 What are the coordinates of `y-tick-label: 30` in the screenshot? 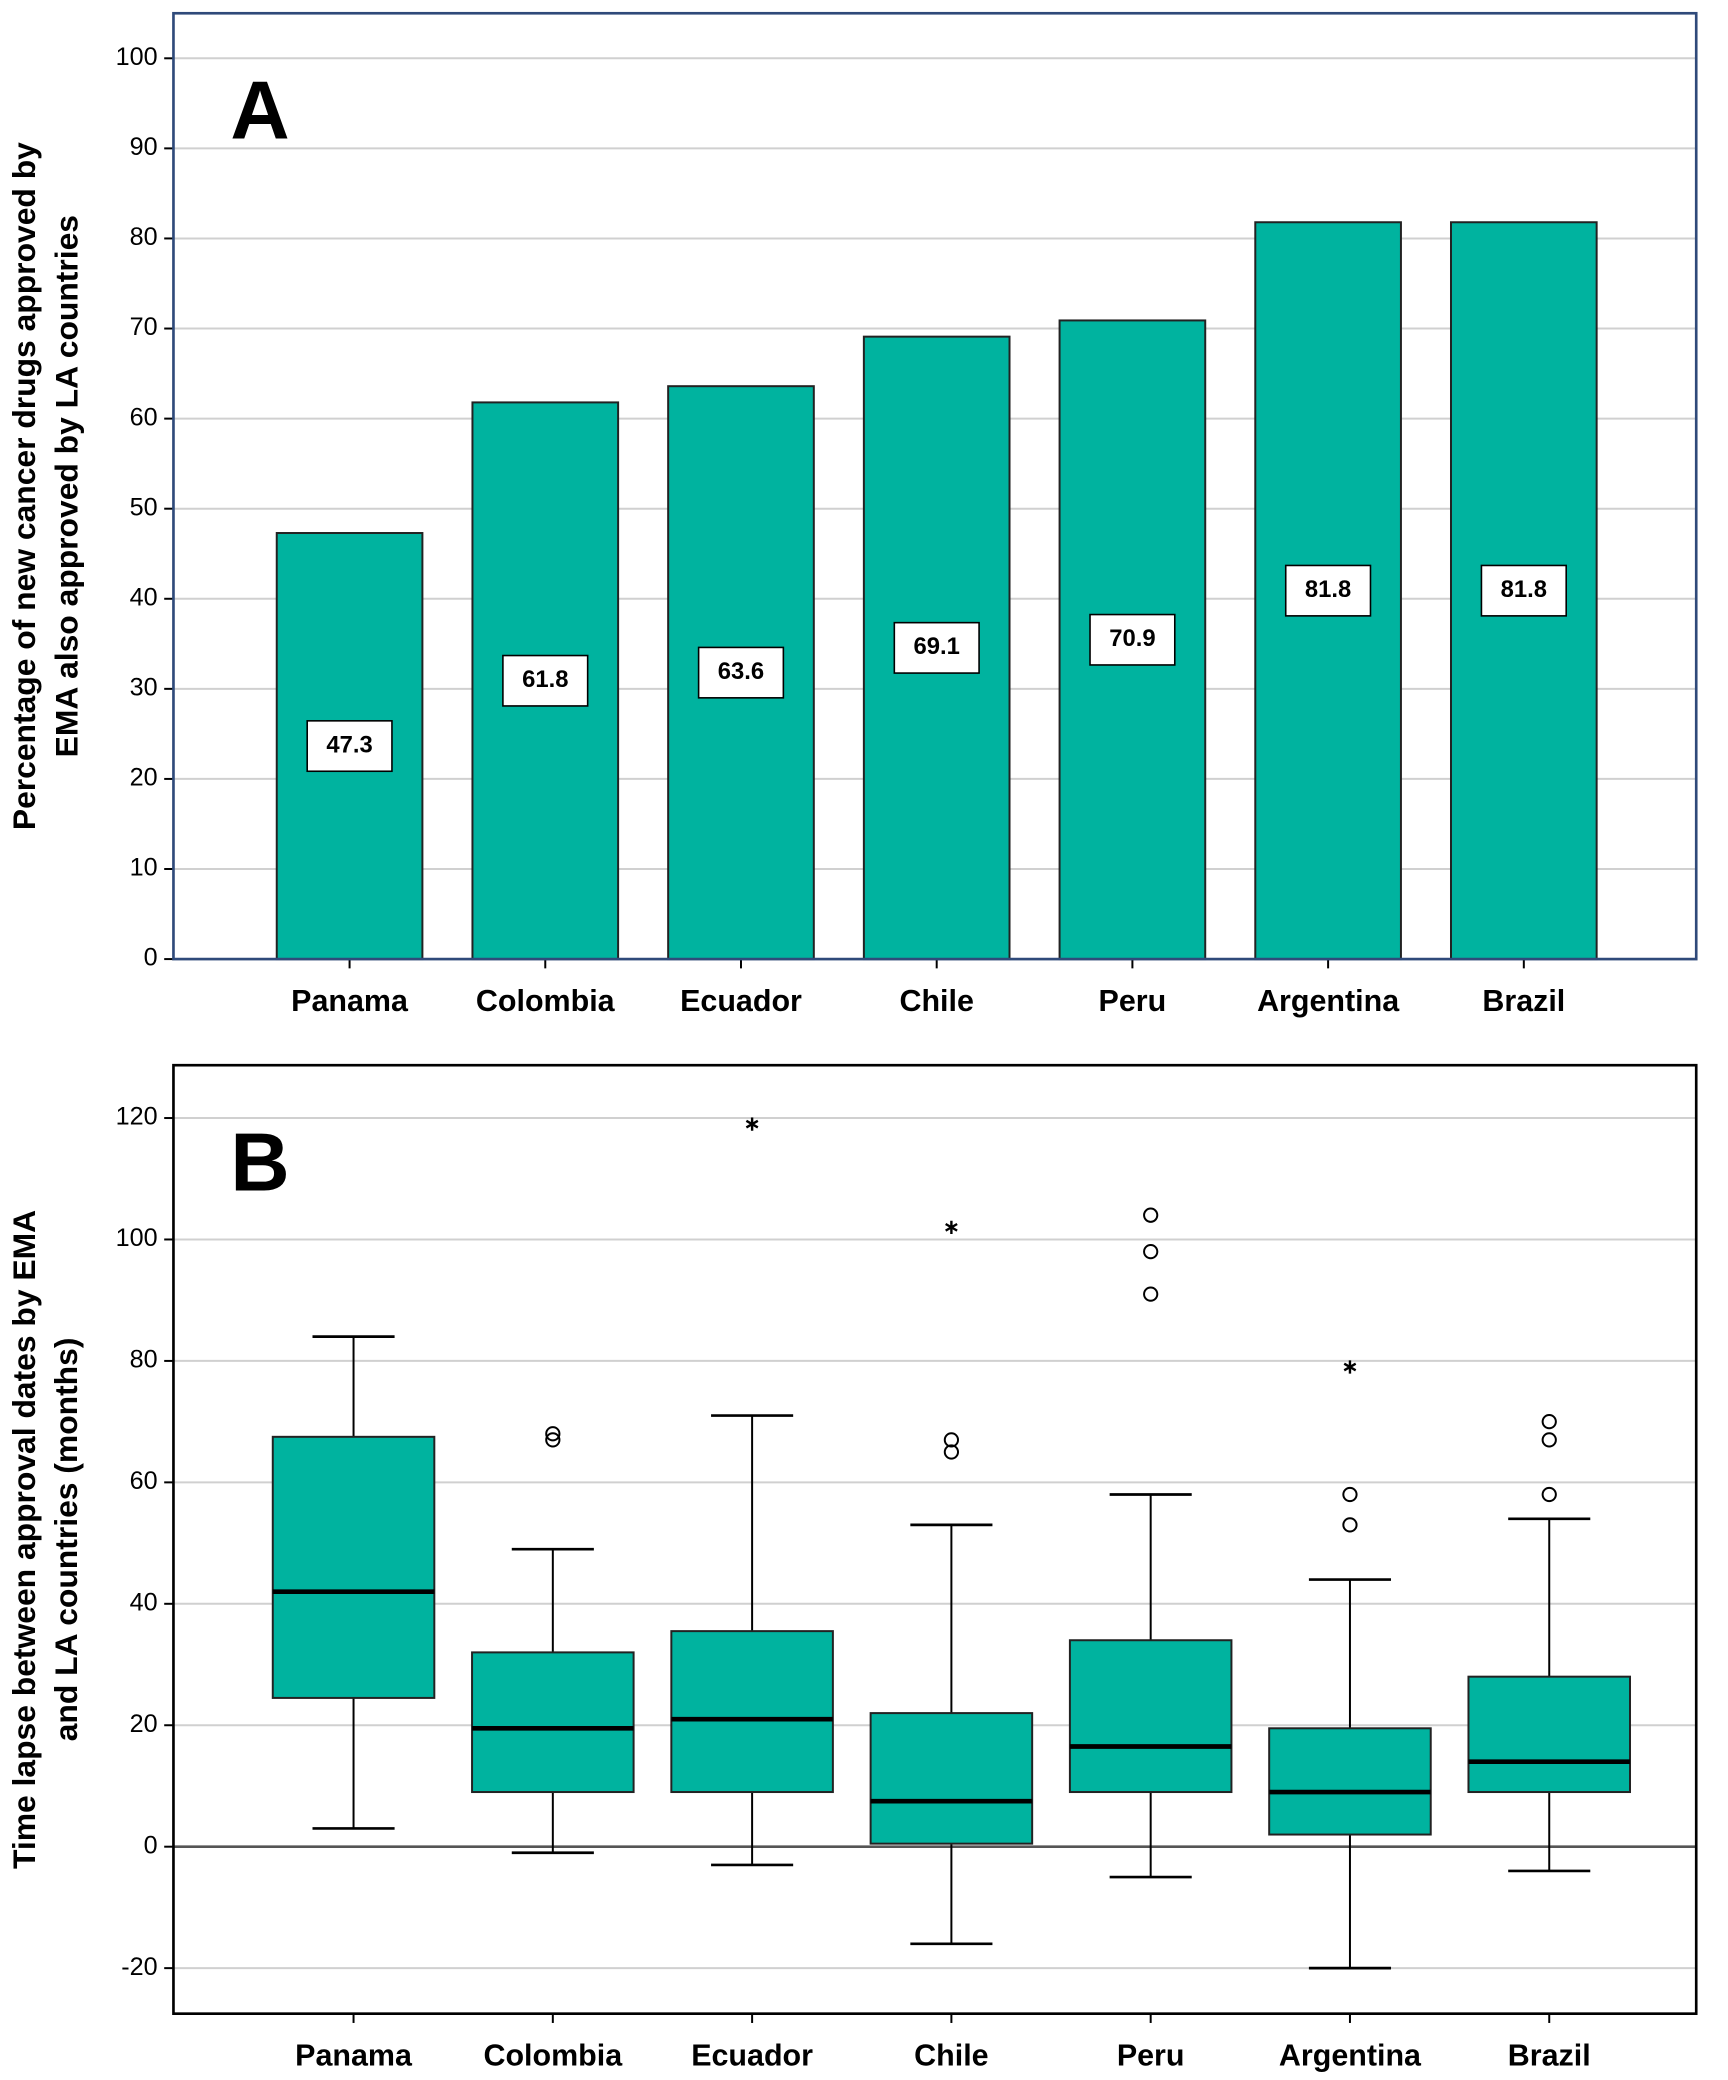 It's located at (144, 687).